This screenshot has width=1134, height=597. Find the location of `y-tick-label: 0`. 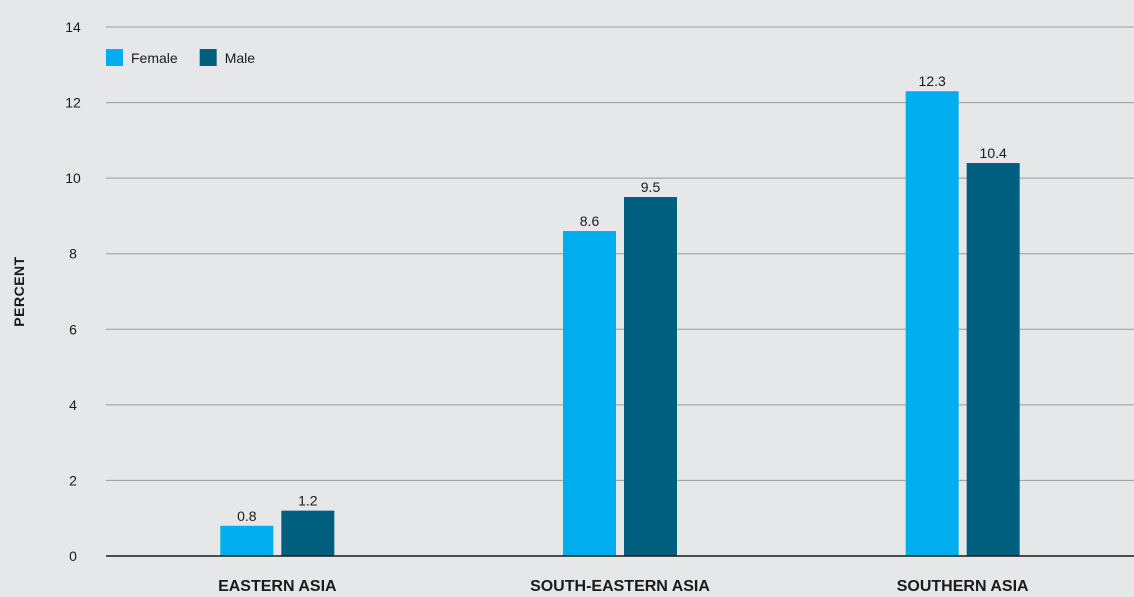

y-tick-label: 0 is located at coordinates (73, 556).